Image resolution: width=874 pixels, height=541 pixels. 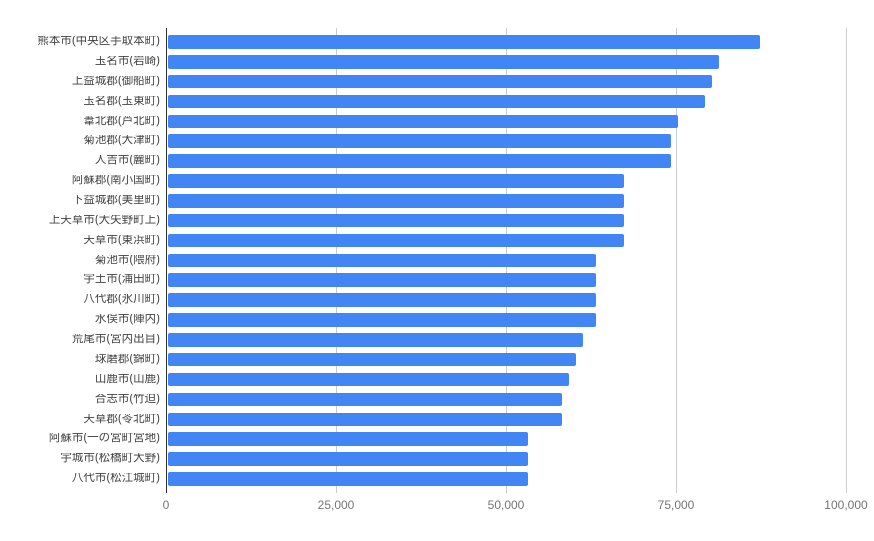 What do you see at coordinates (127, 260) in the screenshot?
I see `category-label: 菊池市(隈府)` at bounding box center [127, 260].